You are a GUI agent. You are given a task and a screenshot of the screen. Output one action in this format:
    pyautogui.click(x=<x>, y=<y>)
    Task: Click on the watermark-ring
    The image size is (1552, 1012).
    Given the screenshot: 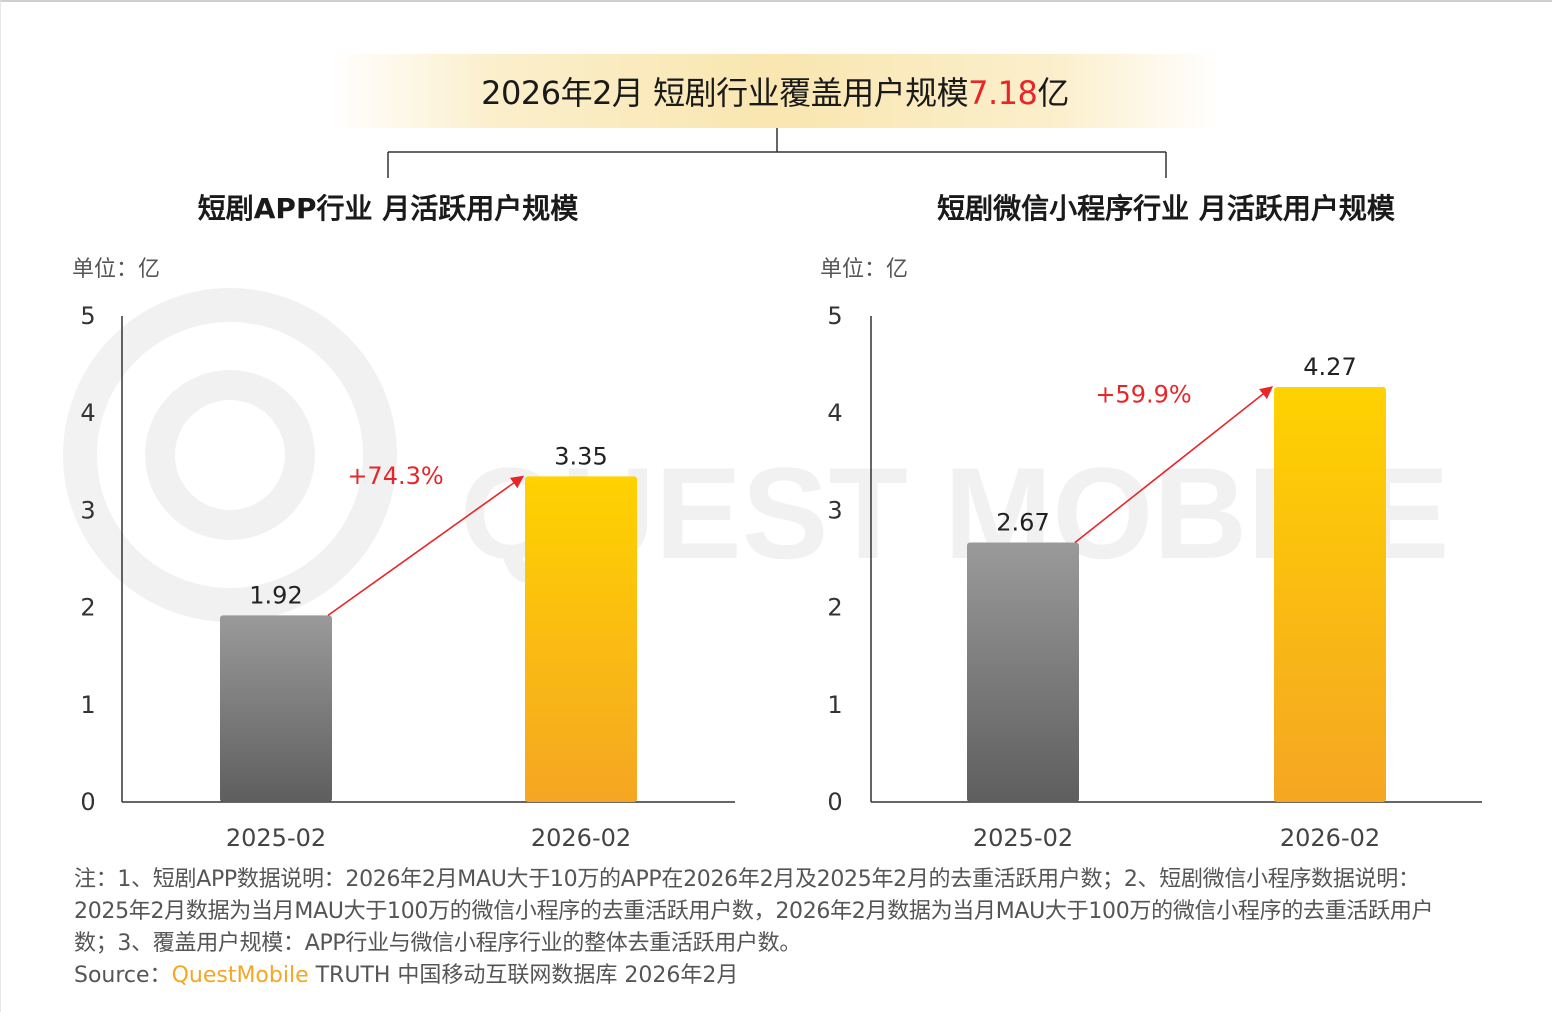 What is the action you would take?
    pyautogui.click(x=230, y=455)
    